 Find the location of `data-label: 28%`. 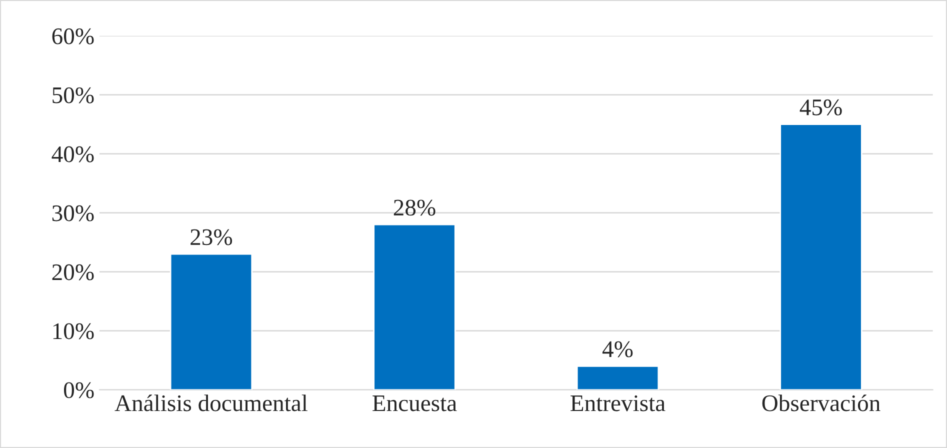

data-label: 28% is located at coordinates (415, 208).